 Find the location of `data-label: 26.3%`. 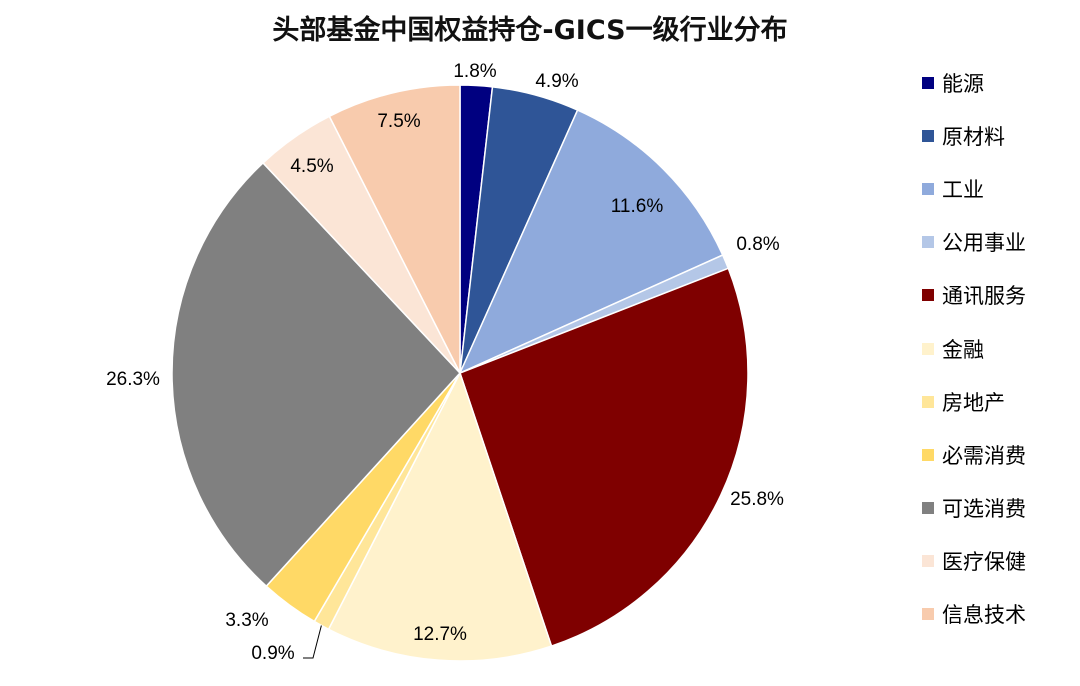

data-label: 26.3% is located at coordinates (133, 379).